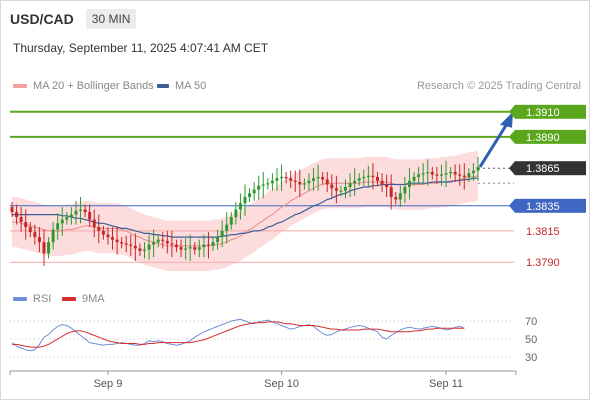  Describe the element at coordinates (32, 299) in the screenshot. I see `legend-rsi: RSI` at that location.